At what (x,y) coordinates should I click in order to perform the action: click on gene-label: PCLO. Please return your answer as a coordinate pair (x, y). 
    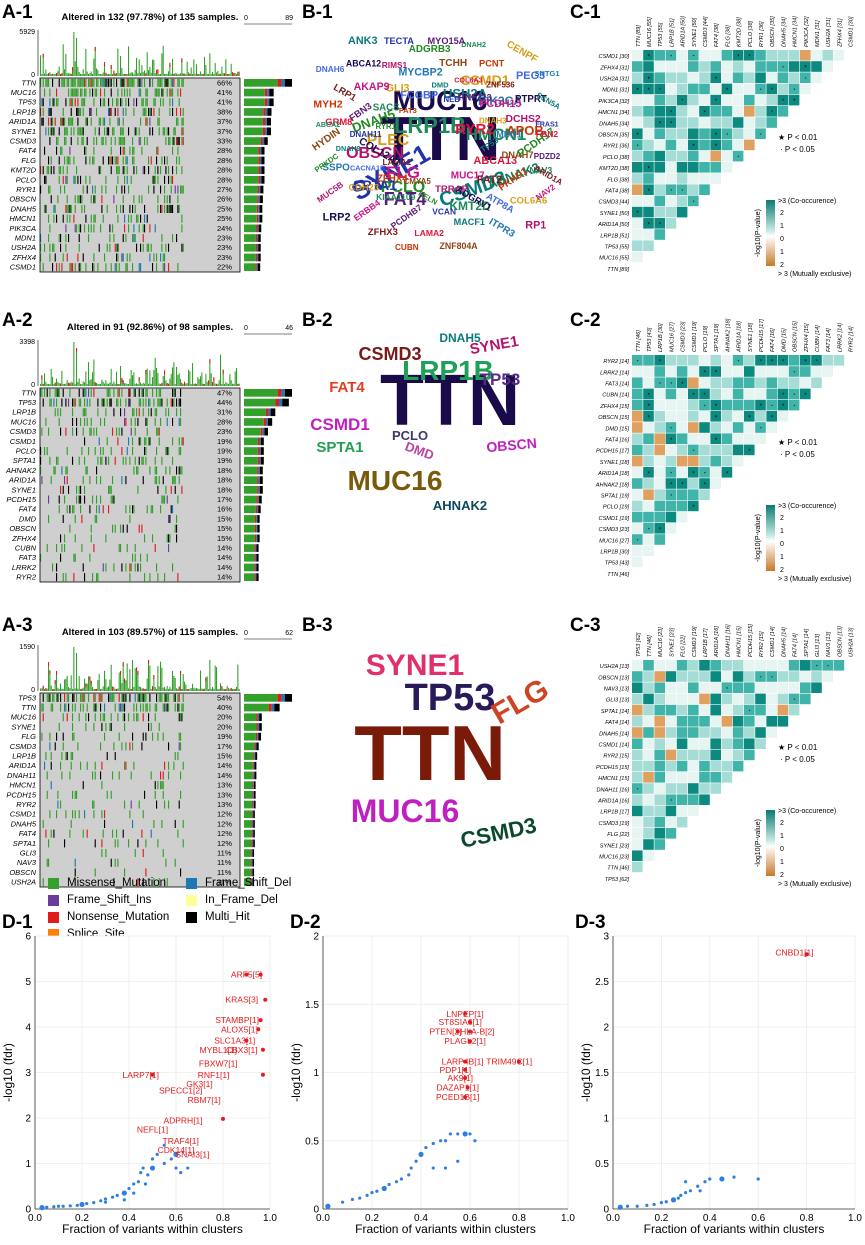
    Looking at the image, I should click on (26, 179).